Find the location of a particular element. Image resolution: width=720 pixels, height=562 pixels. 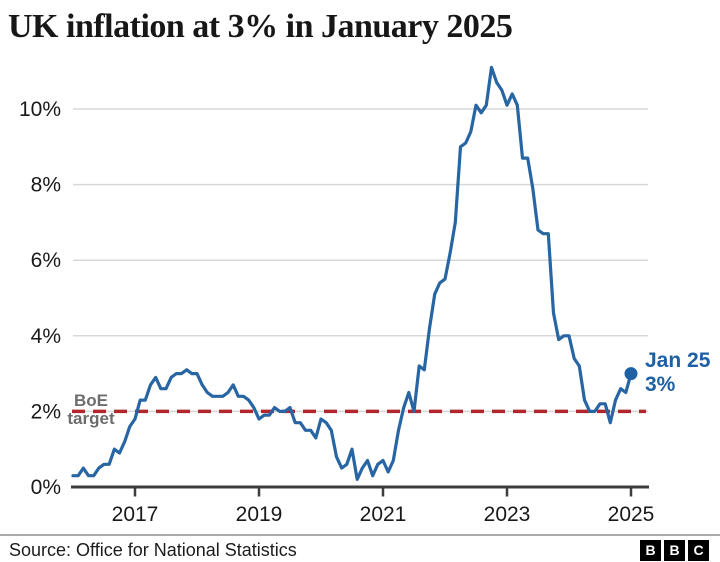

bbc-logo-block-b2: B is located at coordinates (674, 550).